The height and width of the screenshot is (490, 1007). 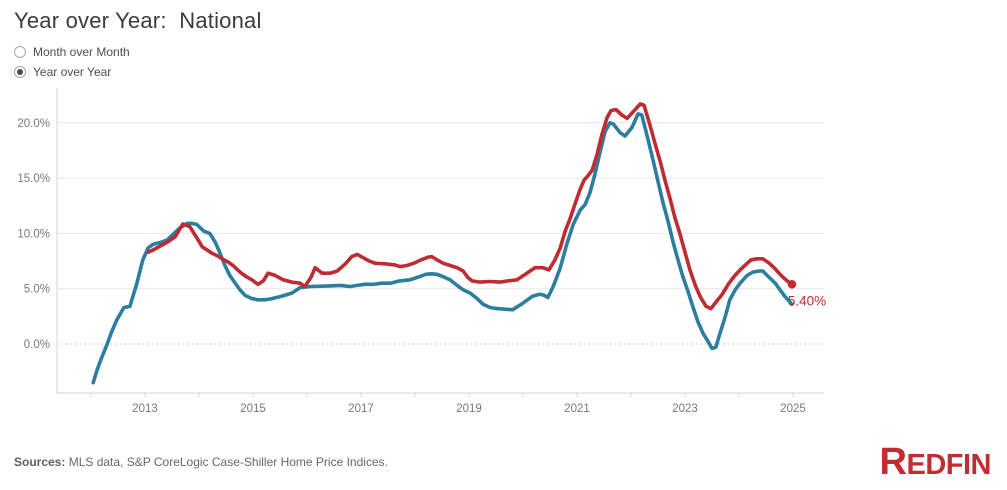 I want to click on y-axis-tick-label: 0.0%, so click(x=37, y=345).